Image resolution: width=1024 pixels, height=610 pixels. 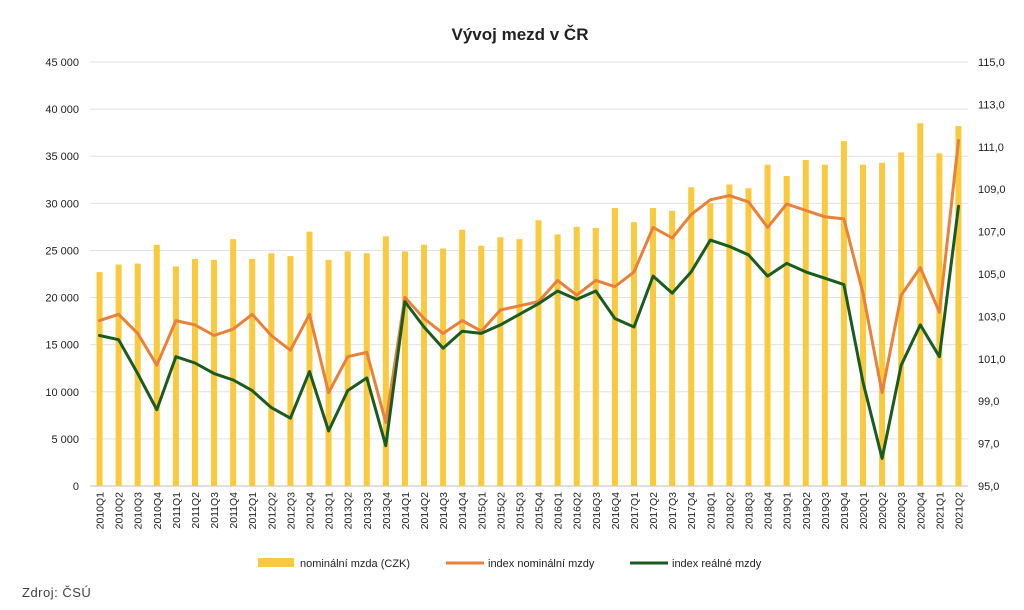 I want to click on left-tick-label: 0, so click(x=76, y=487).